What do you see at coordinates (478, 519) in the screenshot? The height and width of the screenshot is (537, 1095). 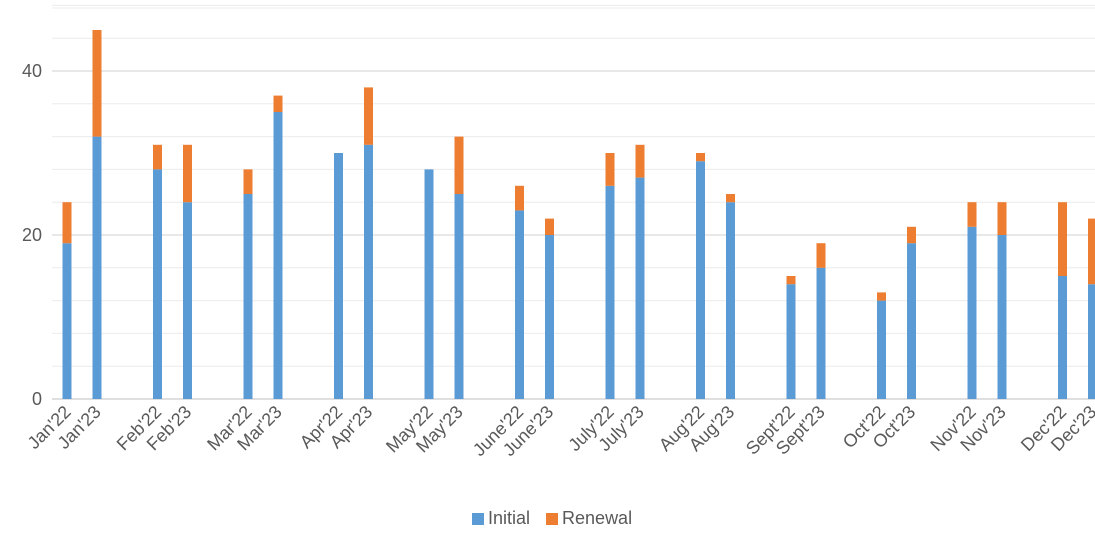 I see `legend-swatch-initial` at bounding box center [478, 519].